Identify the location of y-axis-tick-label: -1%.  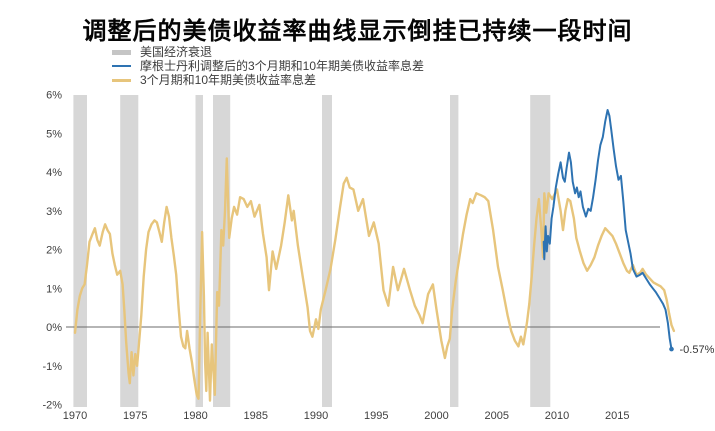
(52, 367).